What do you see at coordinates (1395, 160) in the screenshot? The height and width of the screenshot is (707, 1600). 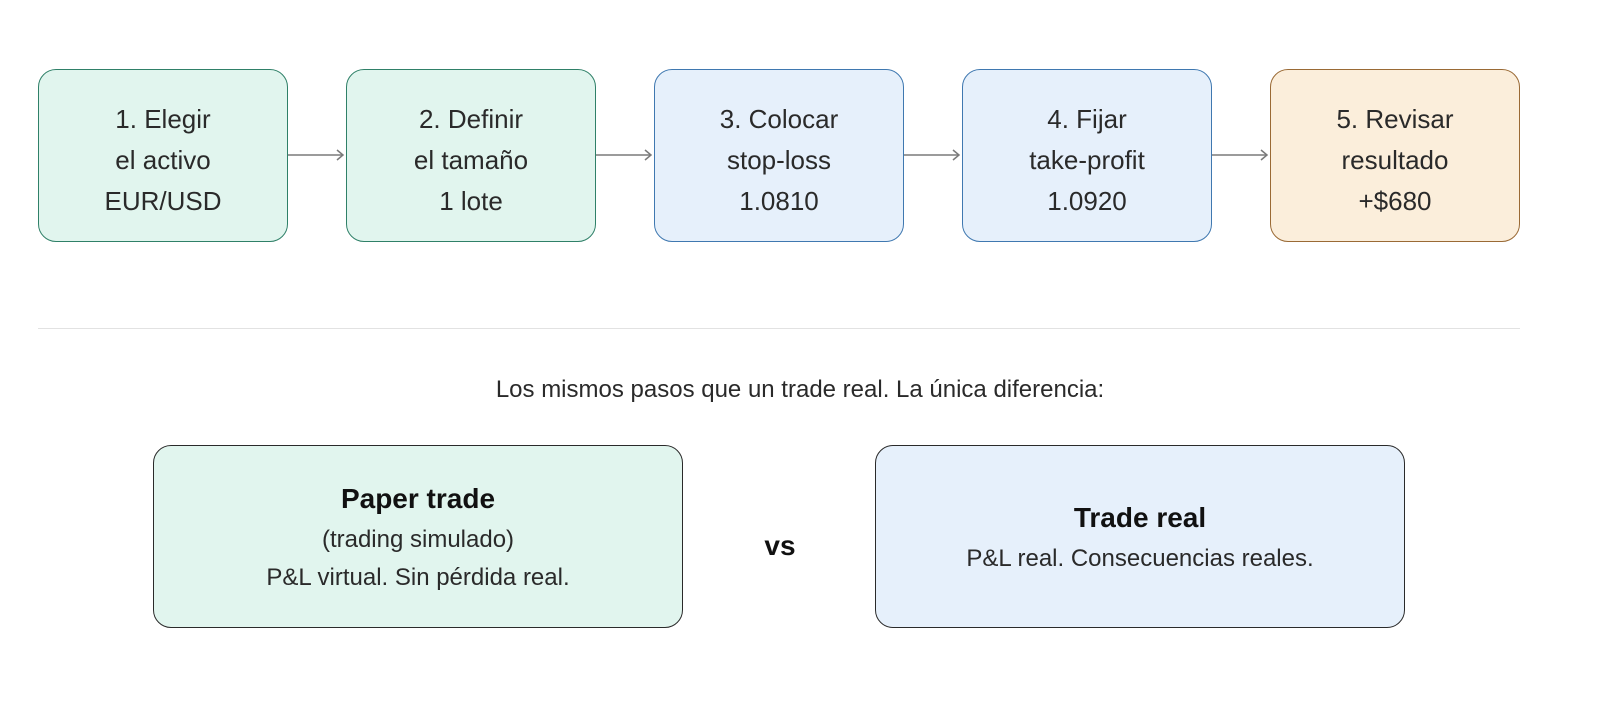 I see `step-5-line-2: resultado` at bounding box center [1395, 160].